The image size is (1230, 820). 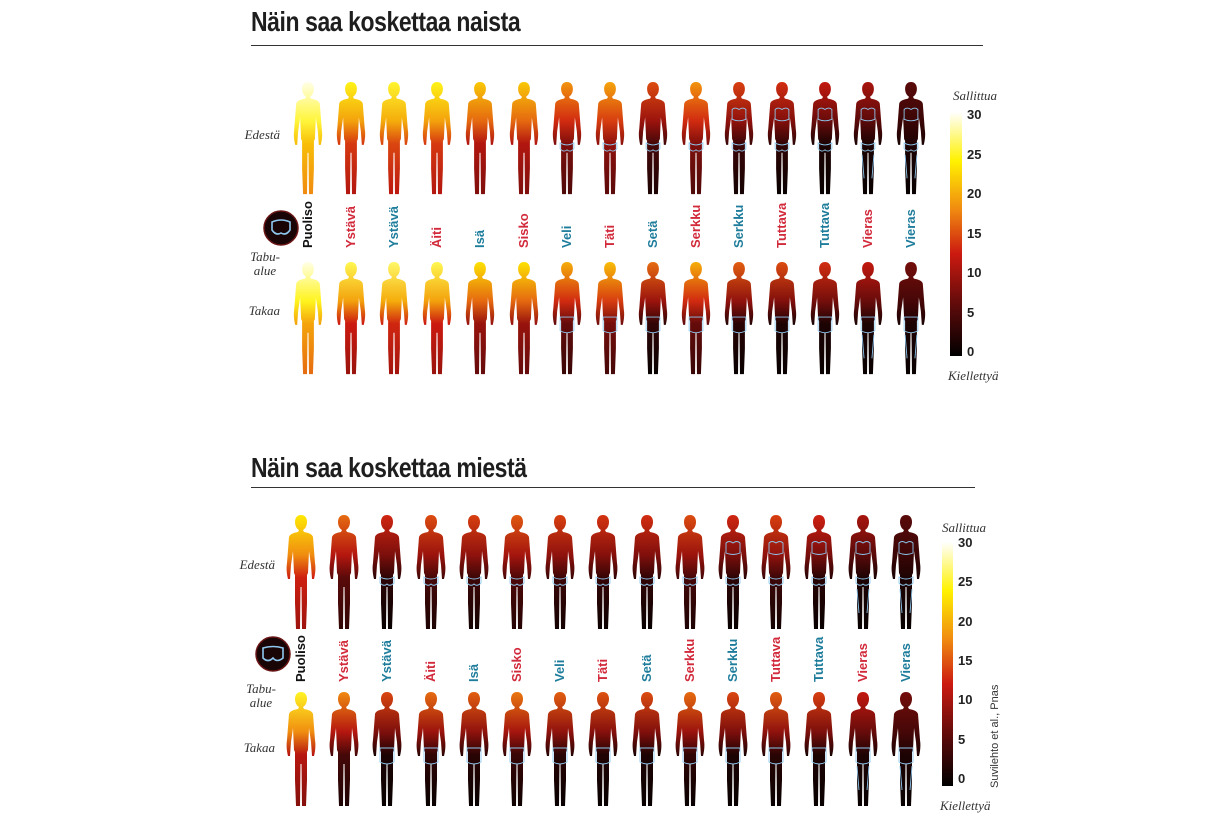 I want to click on panel-title: Näin saa koskettaa miestä, so click(x=389, y=467).